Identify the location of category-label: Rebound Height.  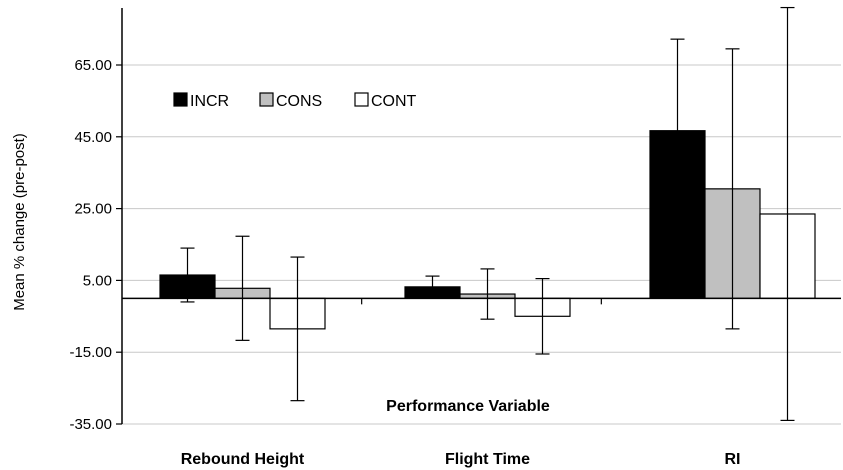
(243, 459).